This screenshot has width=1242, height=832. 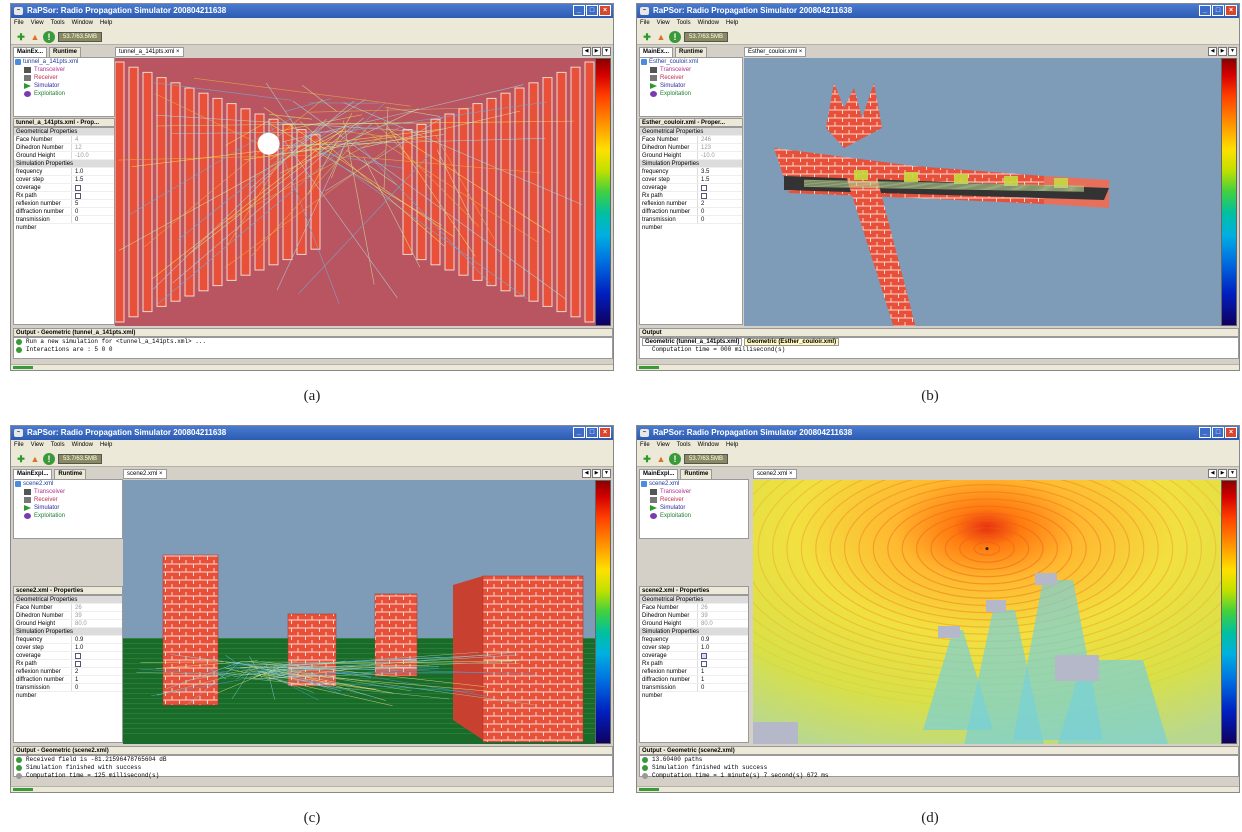 I want to click on document-tab: tunnel_a_141pts.xml ×, so click(x=149, y=52).